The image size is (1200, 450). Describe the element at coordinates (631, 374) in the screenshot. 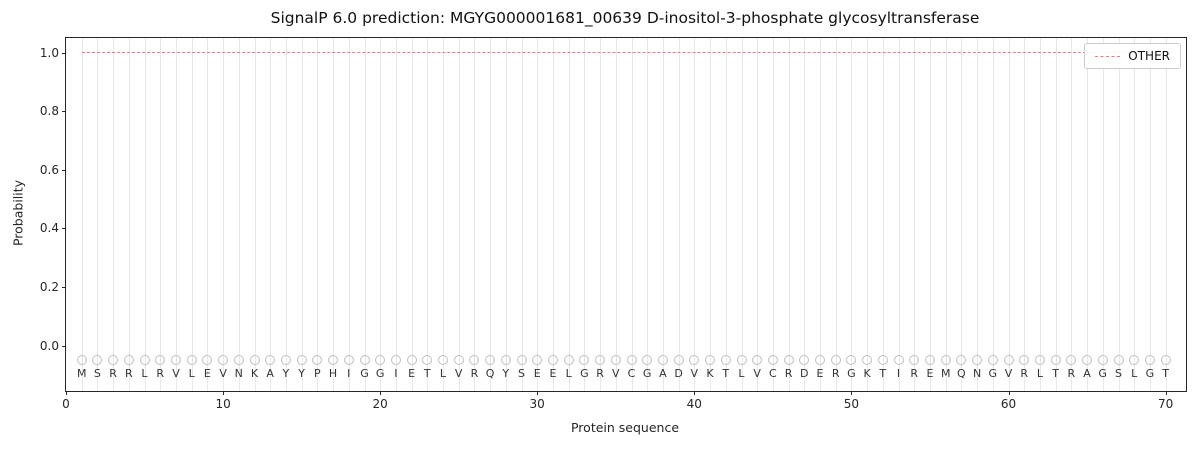

I see `sequence-letter: C` at that location.